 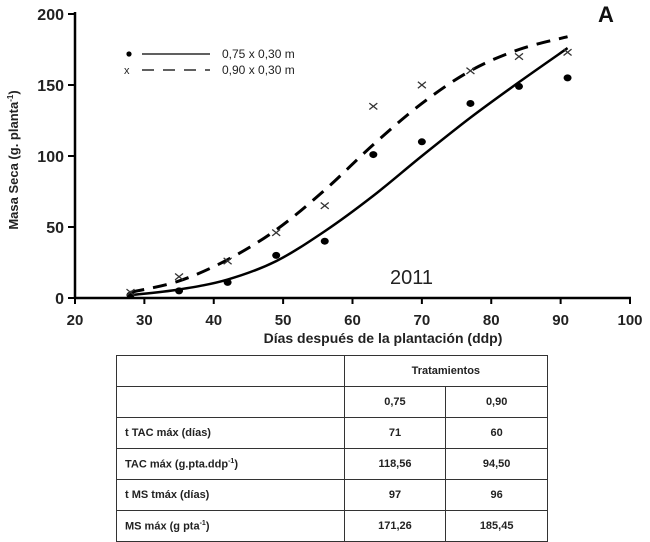 I want to click on table-row: MS máx (g pta-1) 171,26 185,45, so click(x=332, y=526).